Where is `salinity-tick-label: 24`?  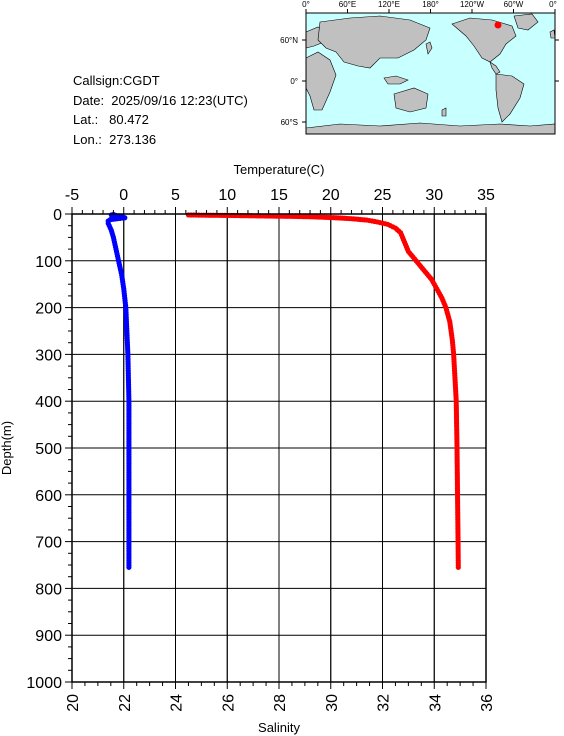
salinity-tick-label: 24 is located at coordinates (177, 703).